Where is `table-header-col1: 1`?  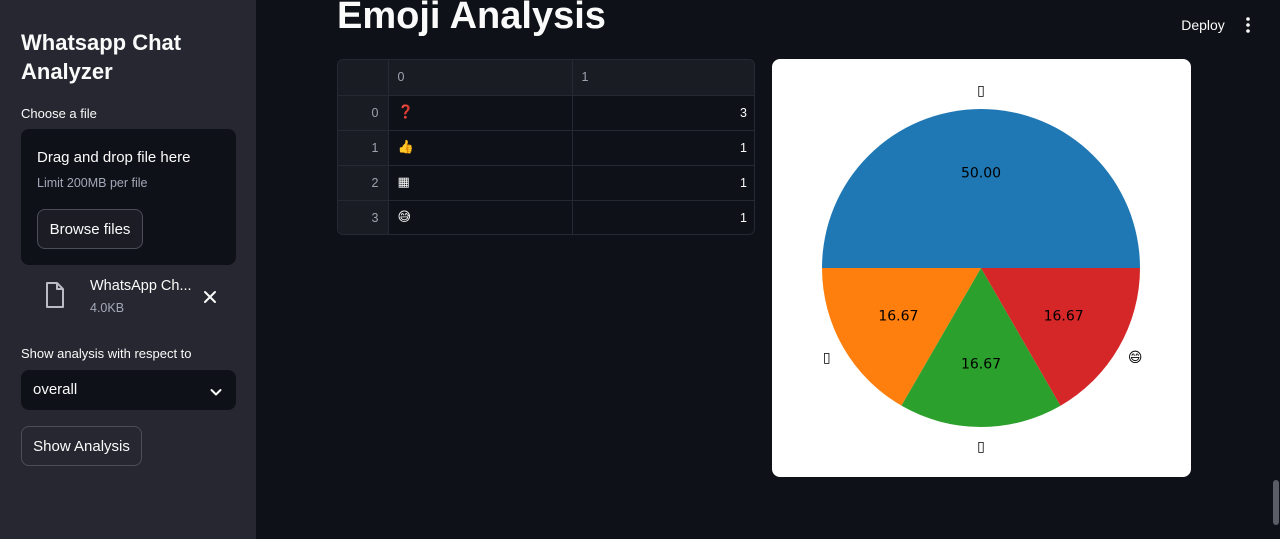
table-header-col1: 1 is located at coordinates (663, 78).